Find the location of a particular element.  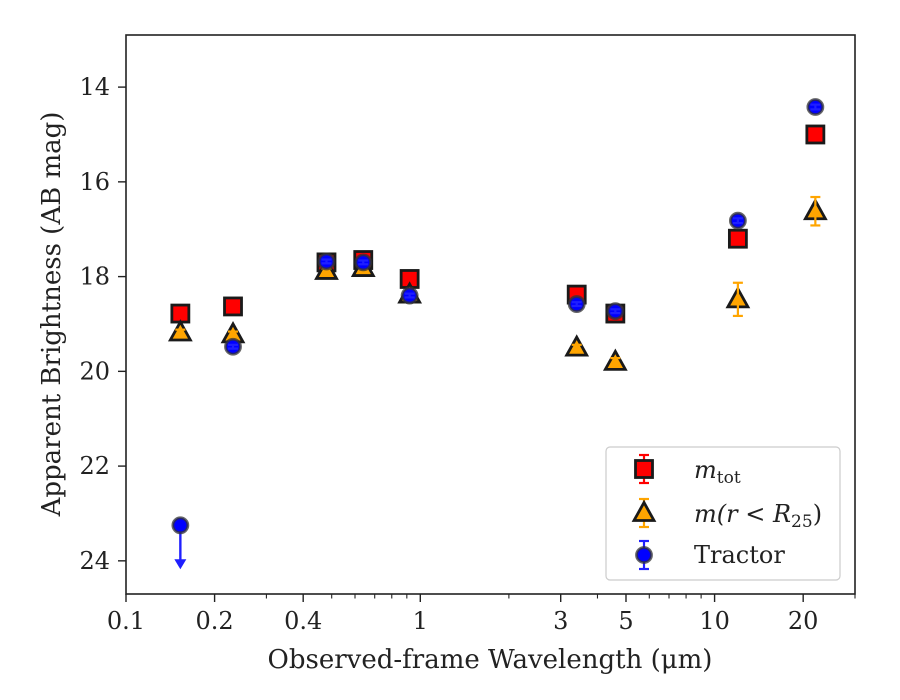

y-tick-label: 24 is located at coordinates (94, 561).